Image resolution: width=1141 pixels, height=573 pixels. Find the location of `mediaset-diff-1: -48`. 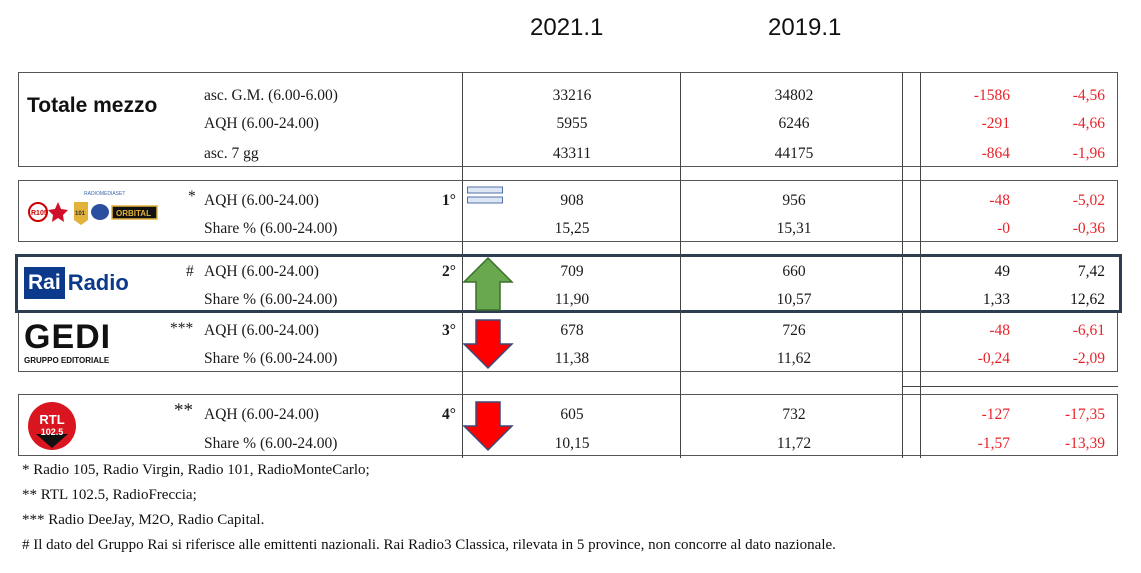

mediaset-diff-1: -48 is located at coordinates (999, 200).